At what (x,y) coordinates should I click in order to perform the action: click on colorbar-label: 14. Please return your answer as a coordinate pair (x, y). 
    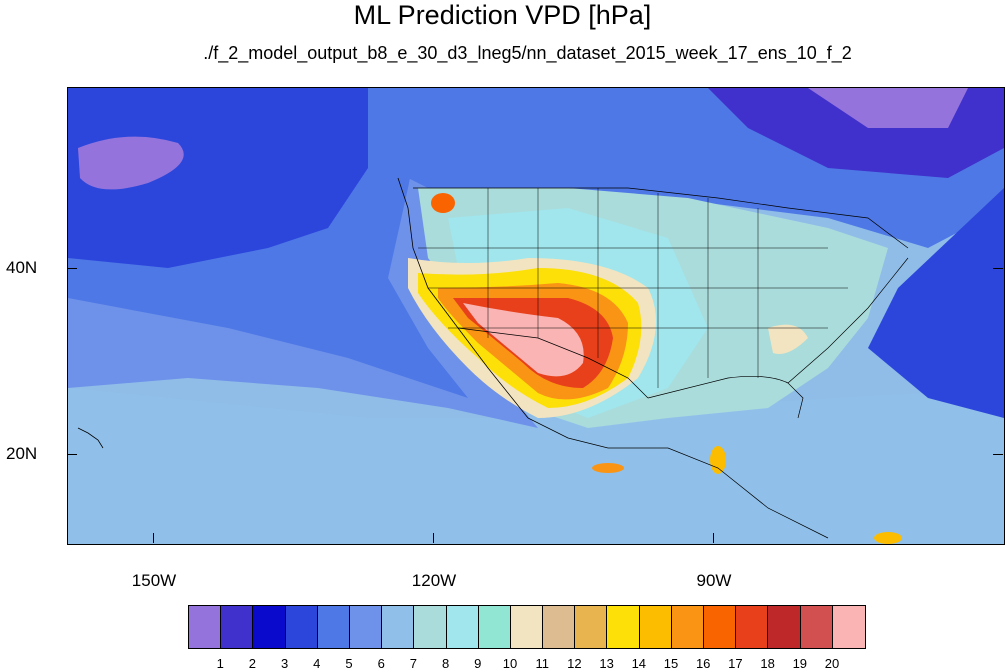
    Looking at the image, I should click on (639, 663).